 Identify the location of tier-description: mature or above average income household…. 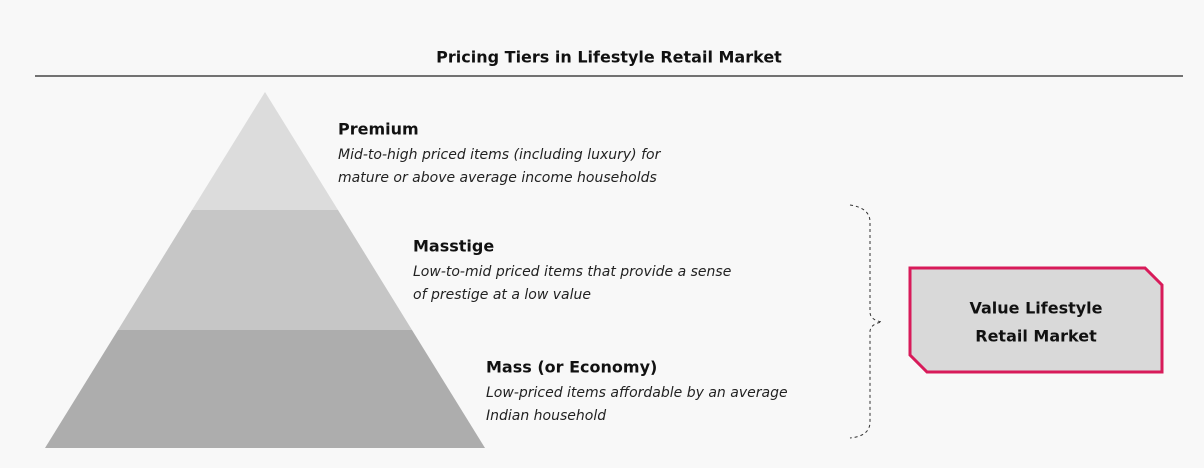
(497, 178).